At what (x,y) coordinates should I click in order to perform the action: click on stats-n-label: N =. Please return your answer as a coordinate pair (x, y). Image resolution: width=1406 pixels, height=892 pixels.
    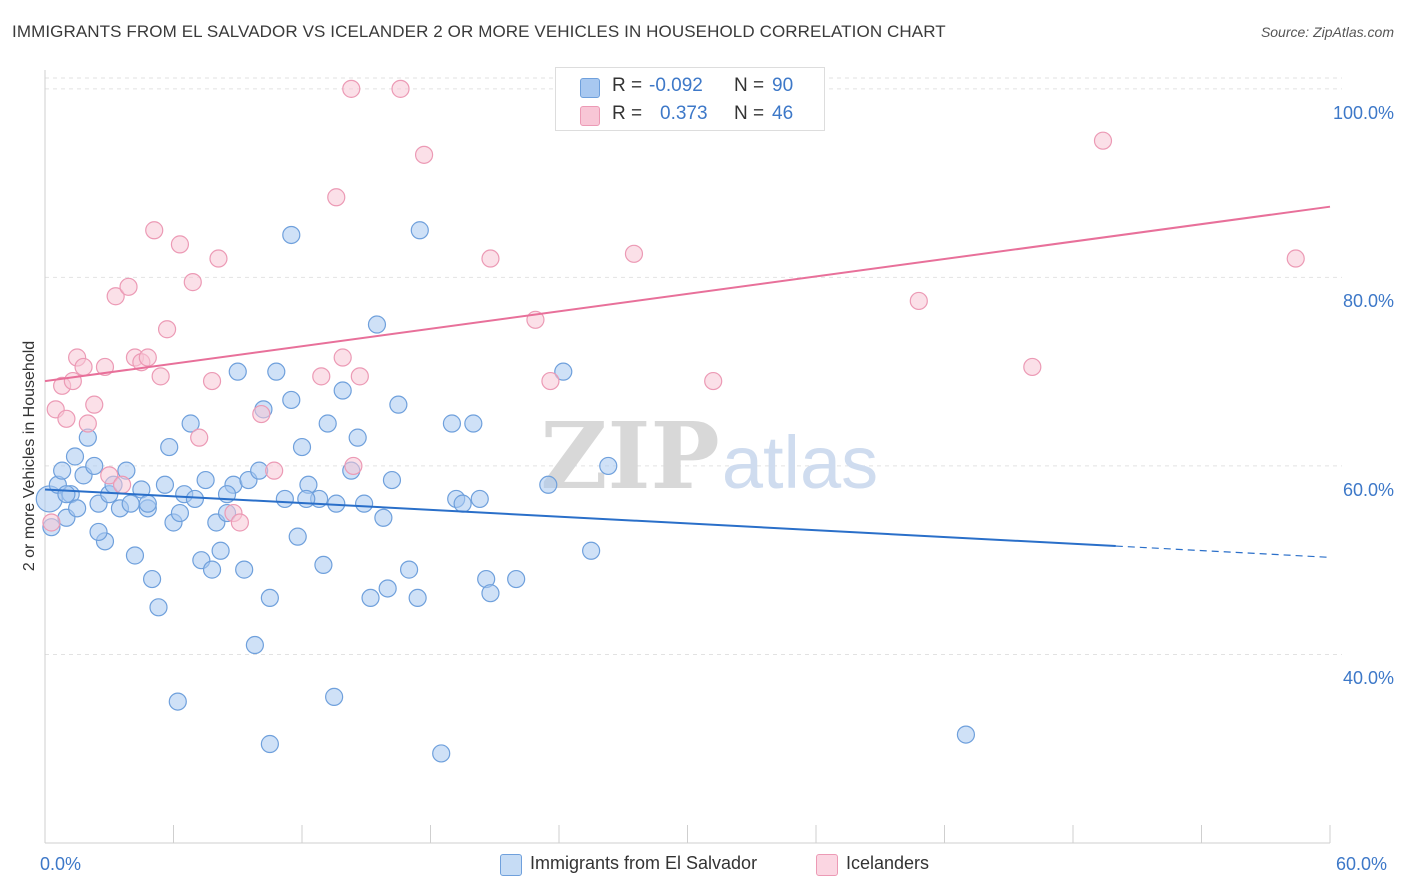
    Looking at the image, I should click on (749, 85).